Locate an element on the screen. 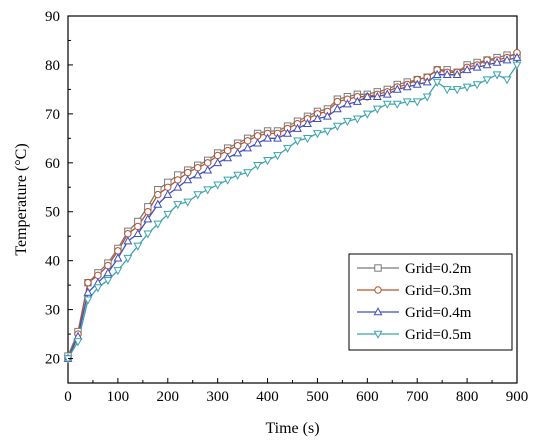 The width and height of the screenshot is (550, 443). x-tick-label: 600 is located at coordinates (367, 397).